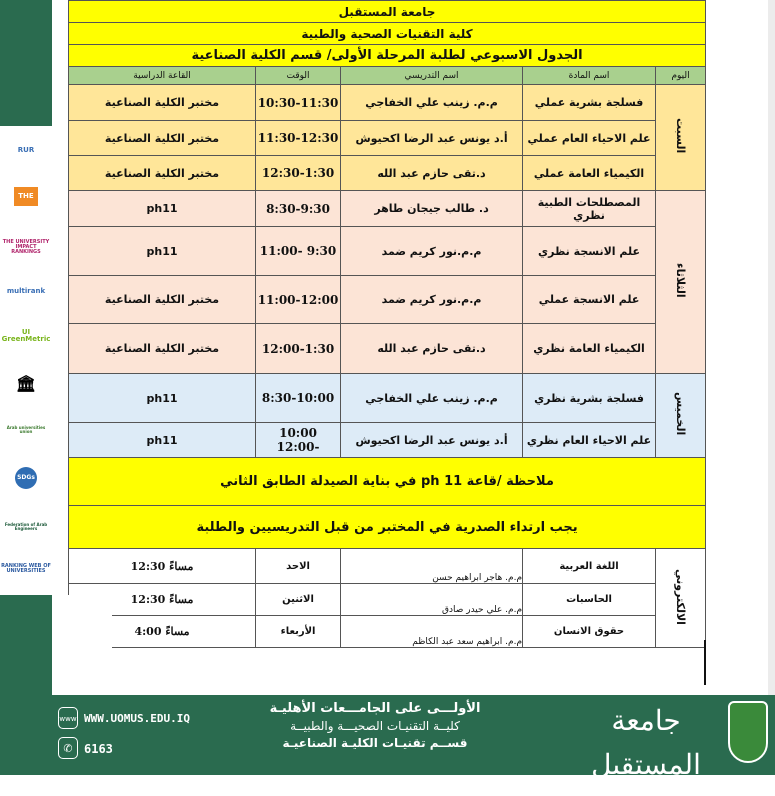 The width and height of the screenshot is (775, 796). What do you see at coordinates (589, 398) in the screenshot?
I see `subject-cell: فسلجة بشرية نظري` at bounding box center [589, 398].